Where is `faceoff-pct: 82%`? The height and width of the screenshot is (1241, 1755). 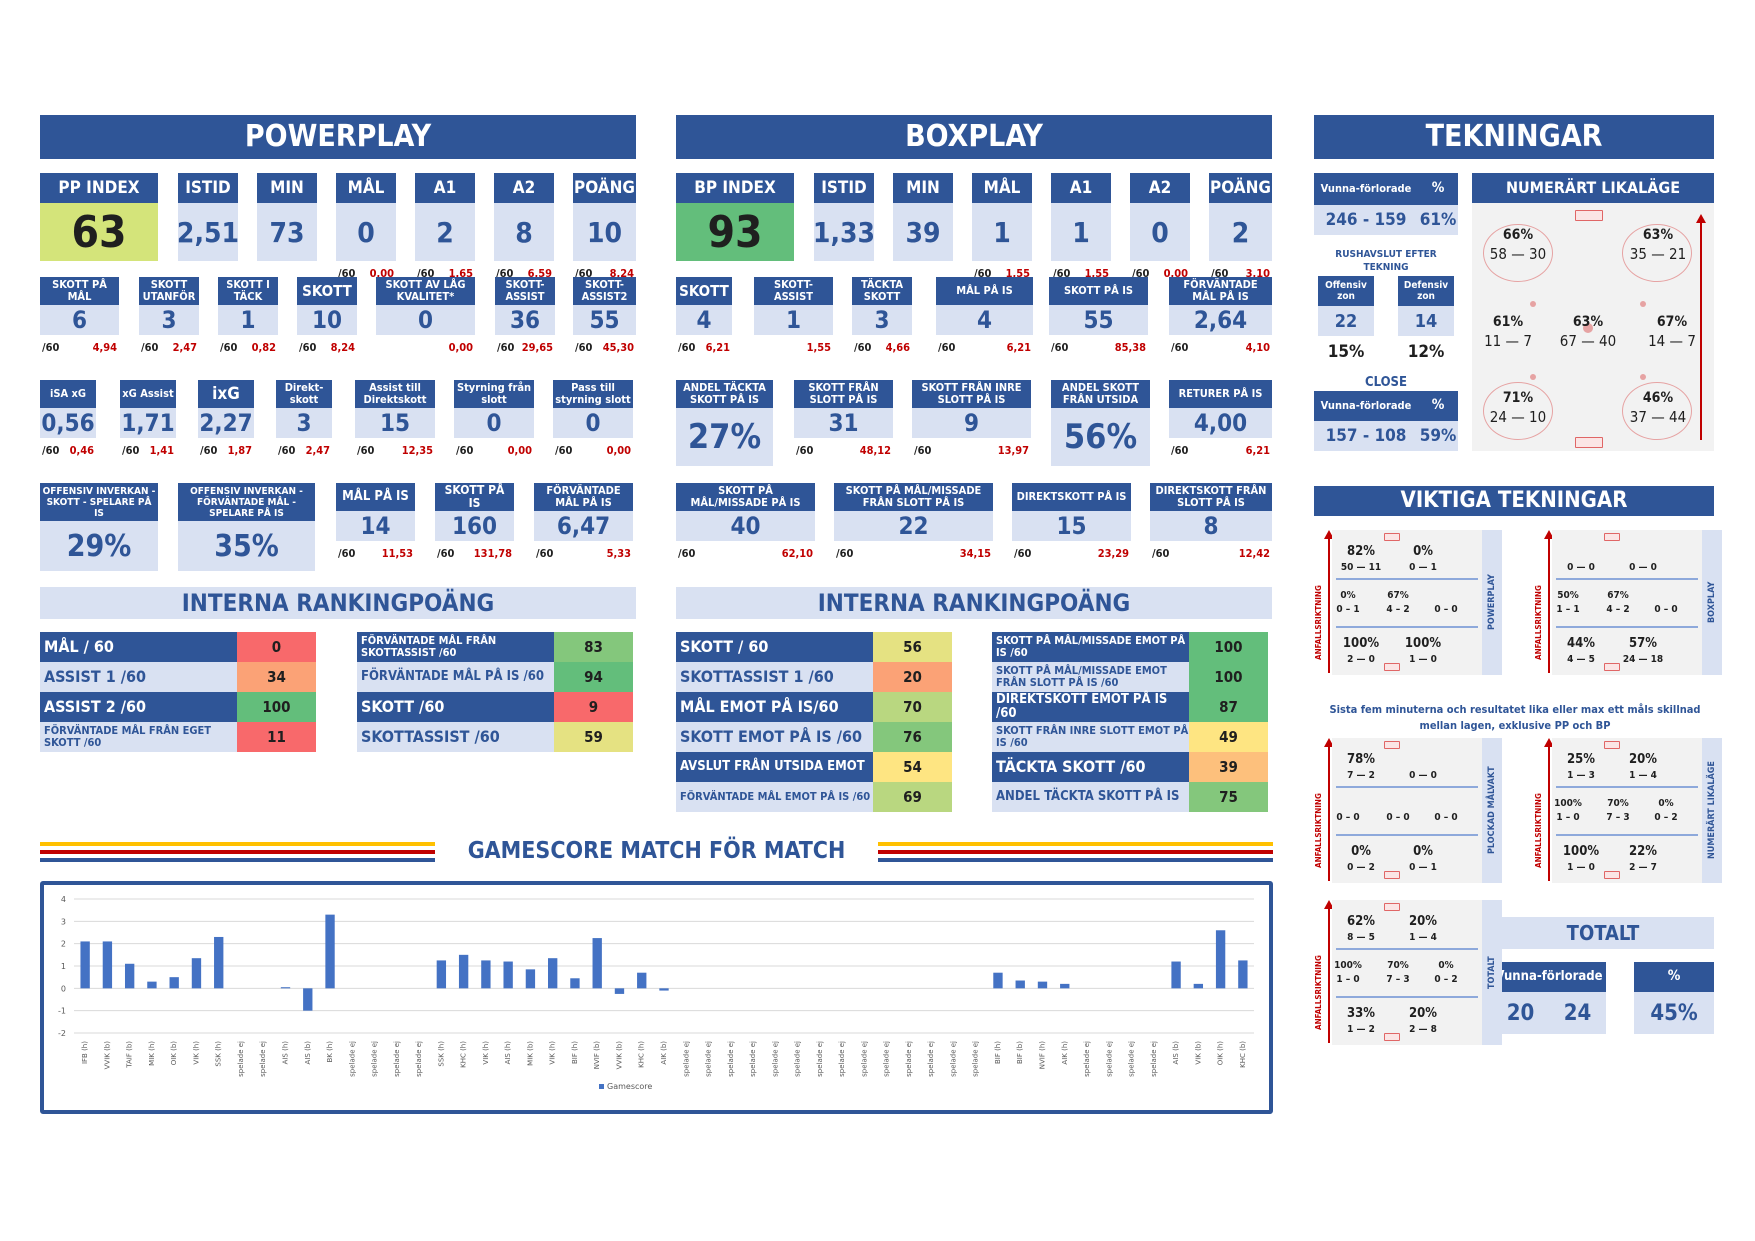 faceoff-pct: 82% is located at coordinates (1361, 551).